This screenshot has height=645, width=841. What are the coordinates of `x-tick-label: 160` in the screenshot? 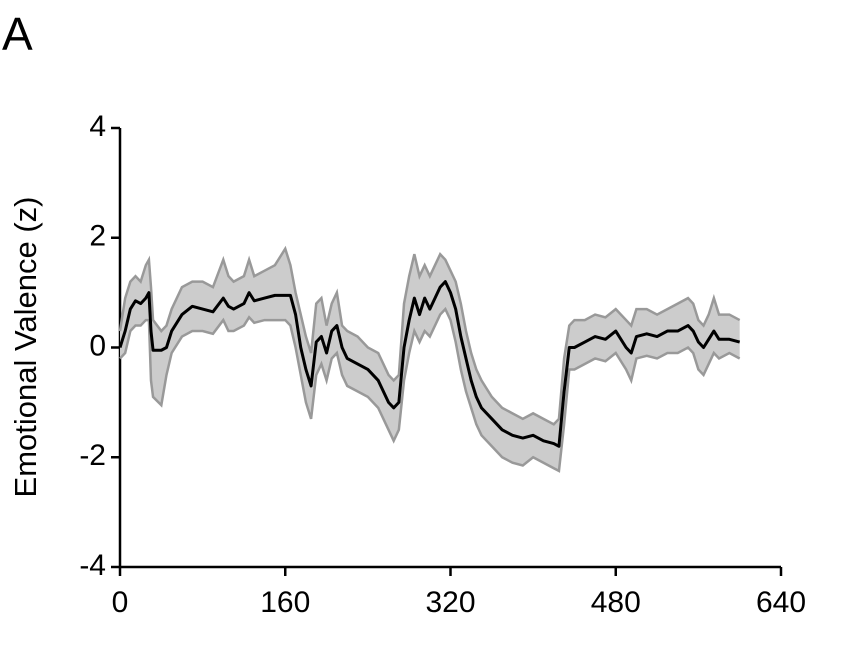 It's located at (285, 602).